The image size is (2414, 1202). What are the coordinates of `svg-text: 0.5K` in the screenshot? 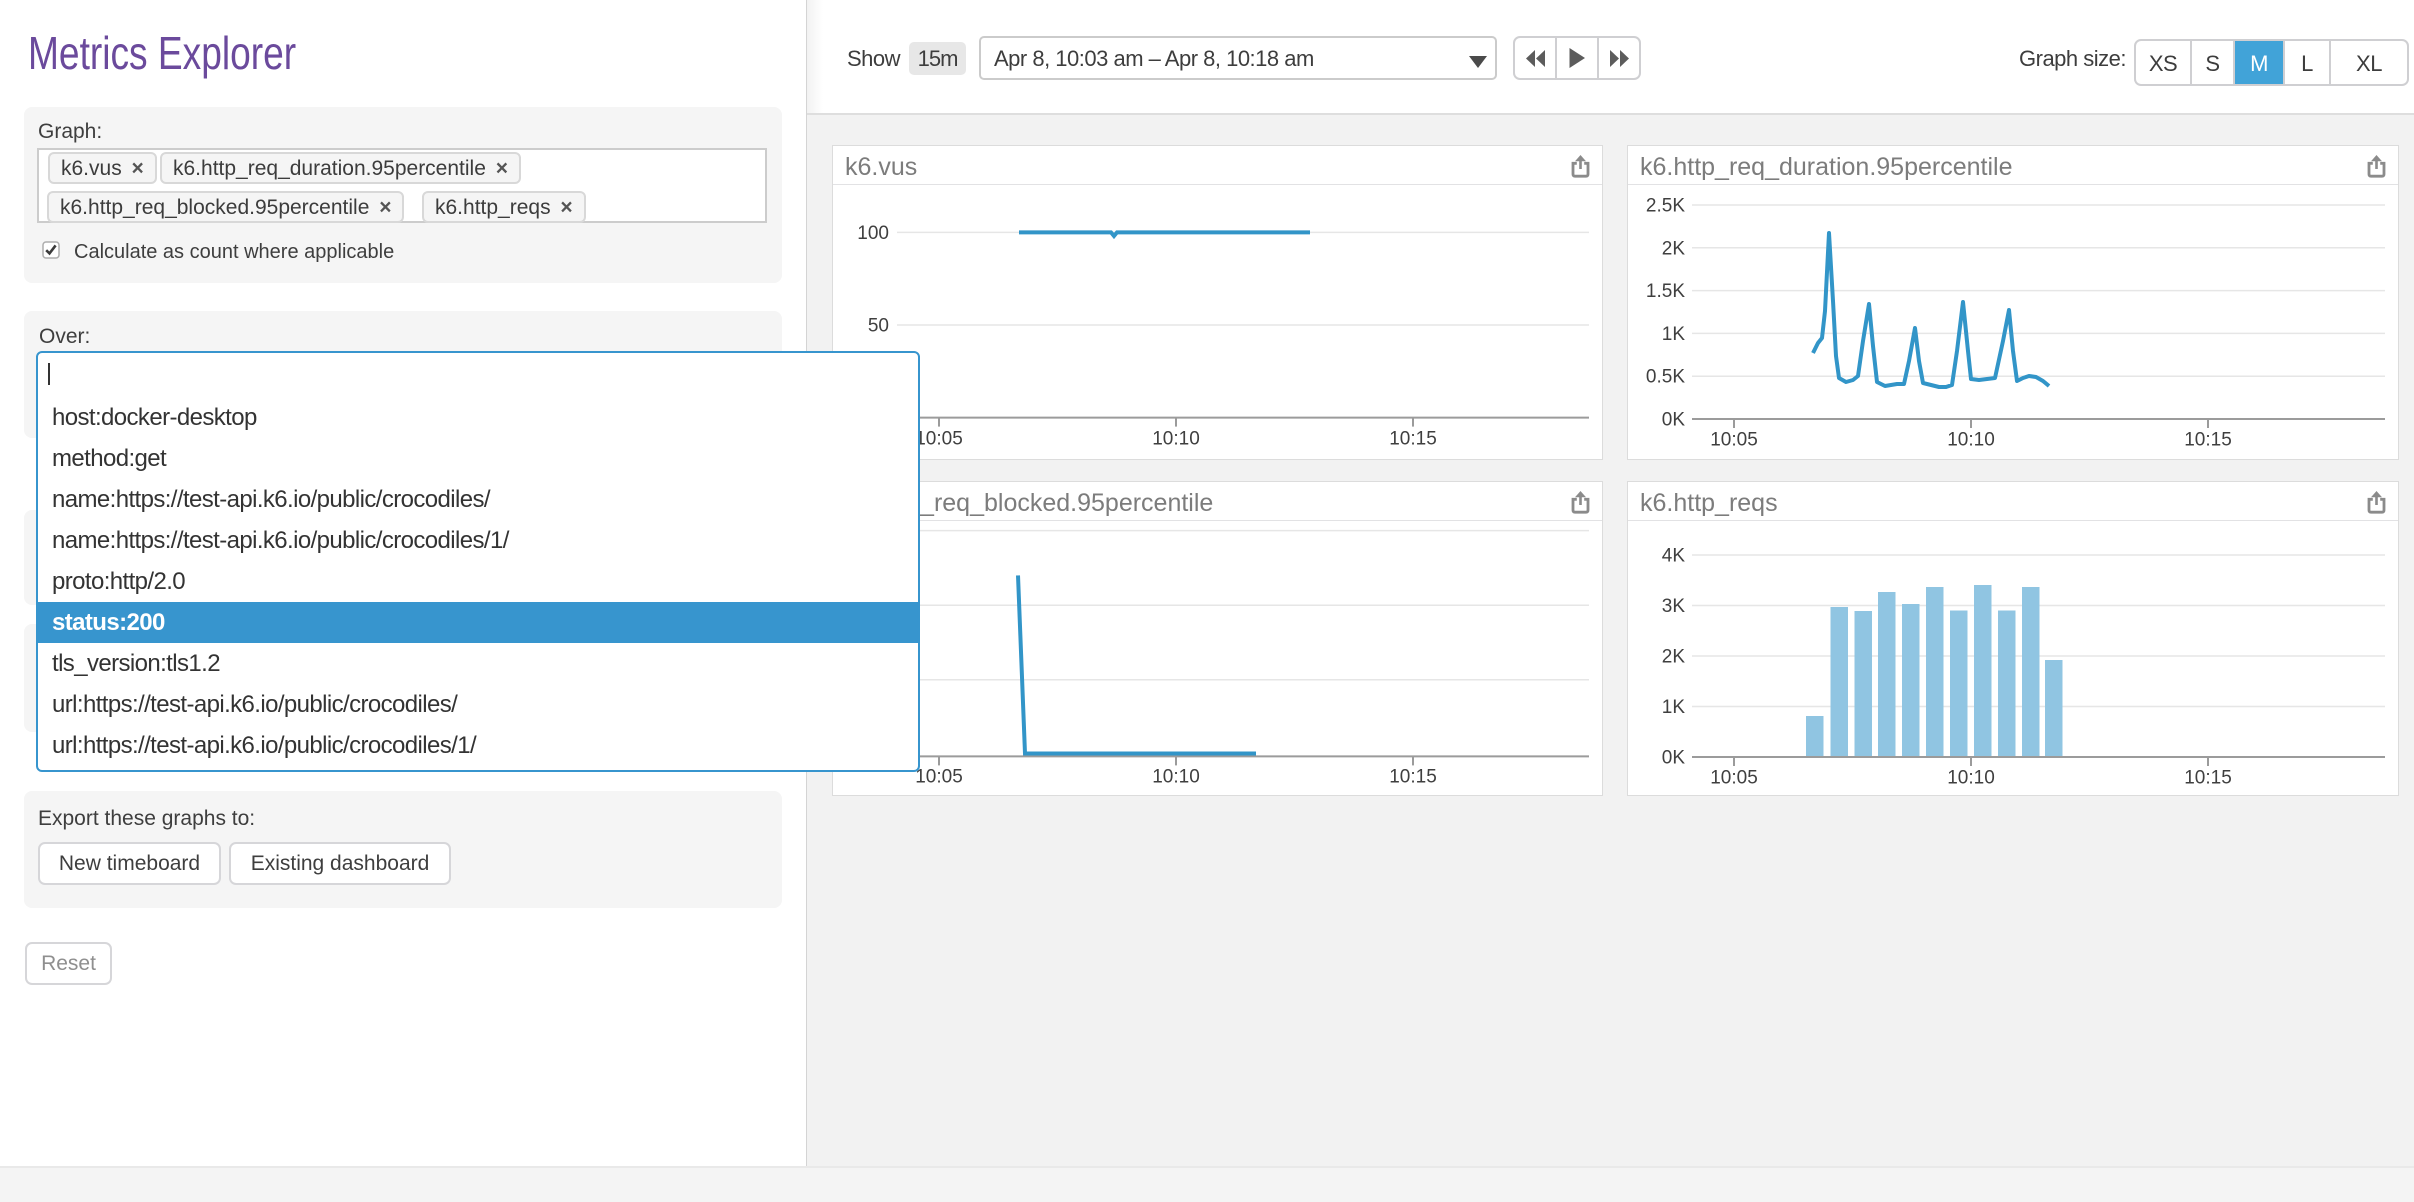 It's located at (1665, 377).